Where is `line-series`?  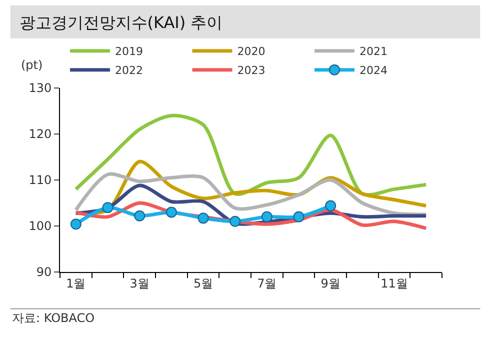 line-series is located at coordinates (251, 194).